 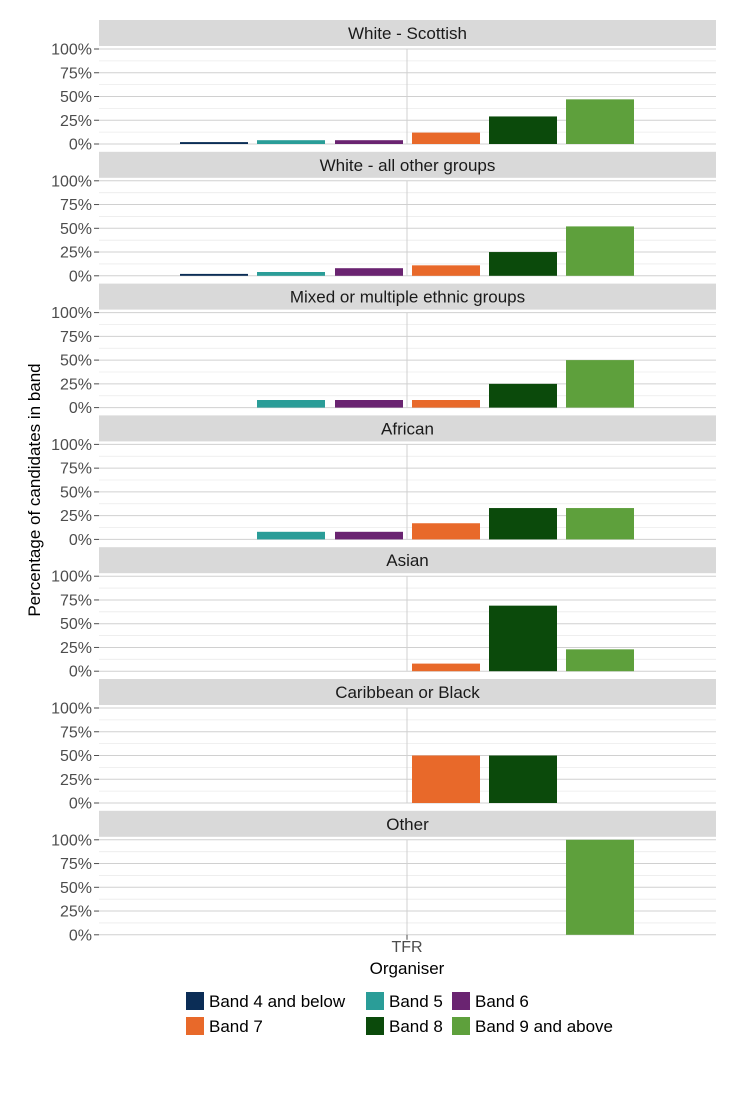 I want to click on facet-title: Other, so click(x=407, y=824).